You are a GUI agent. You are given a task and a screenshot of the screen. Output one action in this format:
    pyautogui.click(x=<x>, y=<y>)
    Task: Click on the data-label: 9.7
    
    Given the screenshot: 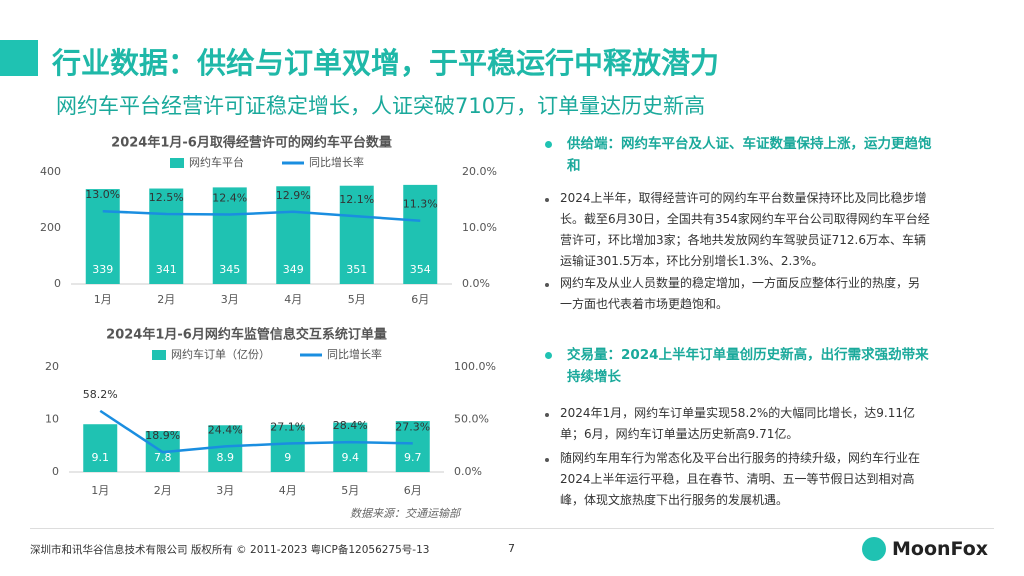 What is the action you would take?
    pyautogui.click(x=413, y=457)
    